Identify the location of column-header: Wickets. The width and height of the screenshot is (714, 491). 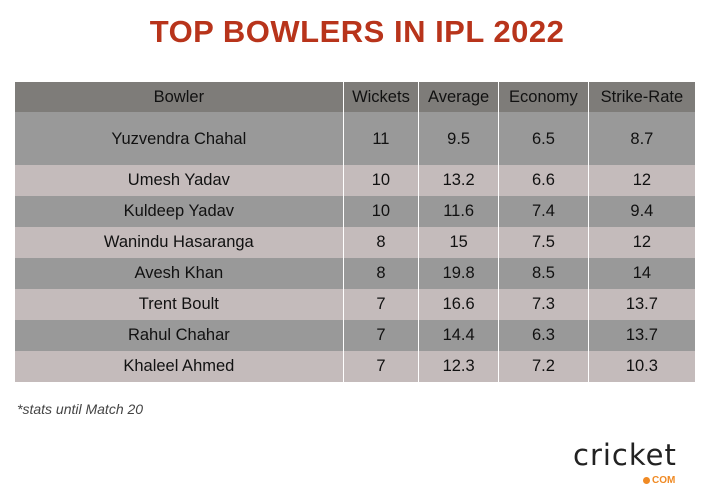
(380, 97).